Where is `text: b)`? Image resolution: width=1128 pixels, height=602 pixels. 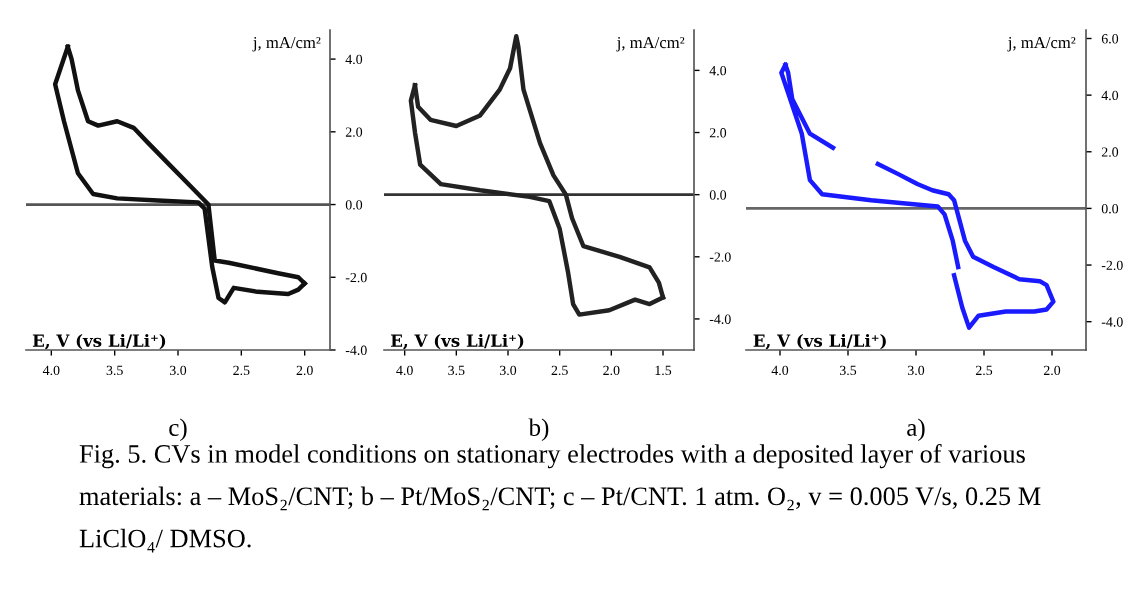
text: b) is located at coordinates (538, 430).